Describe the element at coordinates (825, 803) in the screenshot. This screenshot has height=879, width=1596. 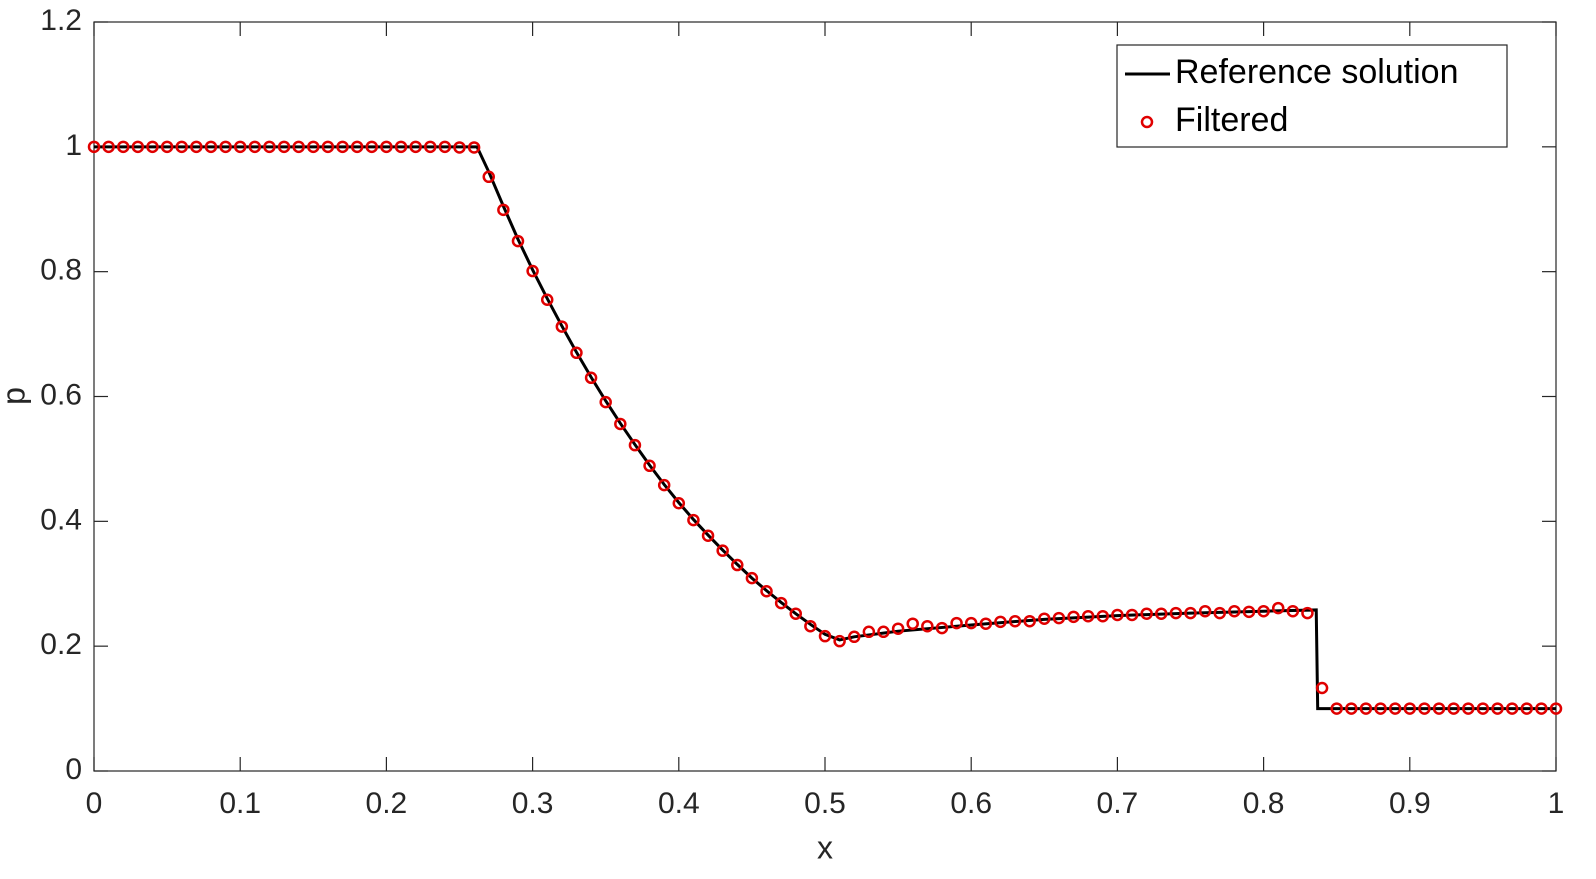
I see `x-tick-label: 0.5` at that location.